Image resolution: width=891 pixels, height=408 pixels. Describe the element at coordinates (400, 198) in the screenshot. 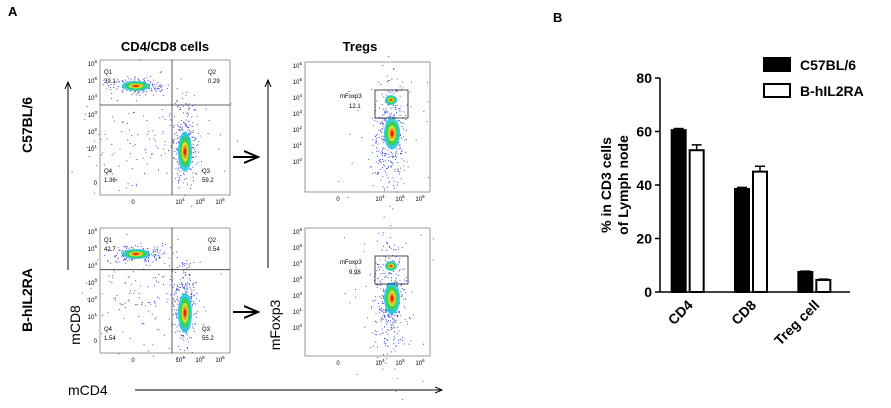

I see `tick-label: 10⁵` at that location.